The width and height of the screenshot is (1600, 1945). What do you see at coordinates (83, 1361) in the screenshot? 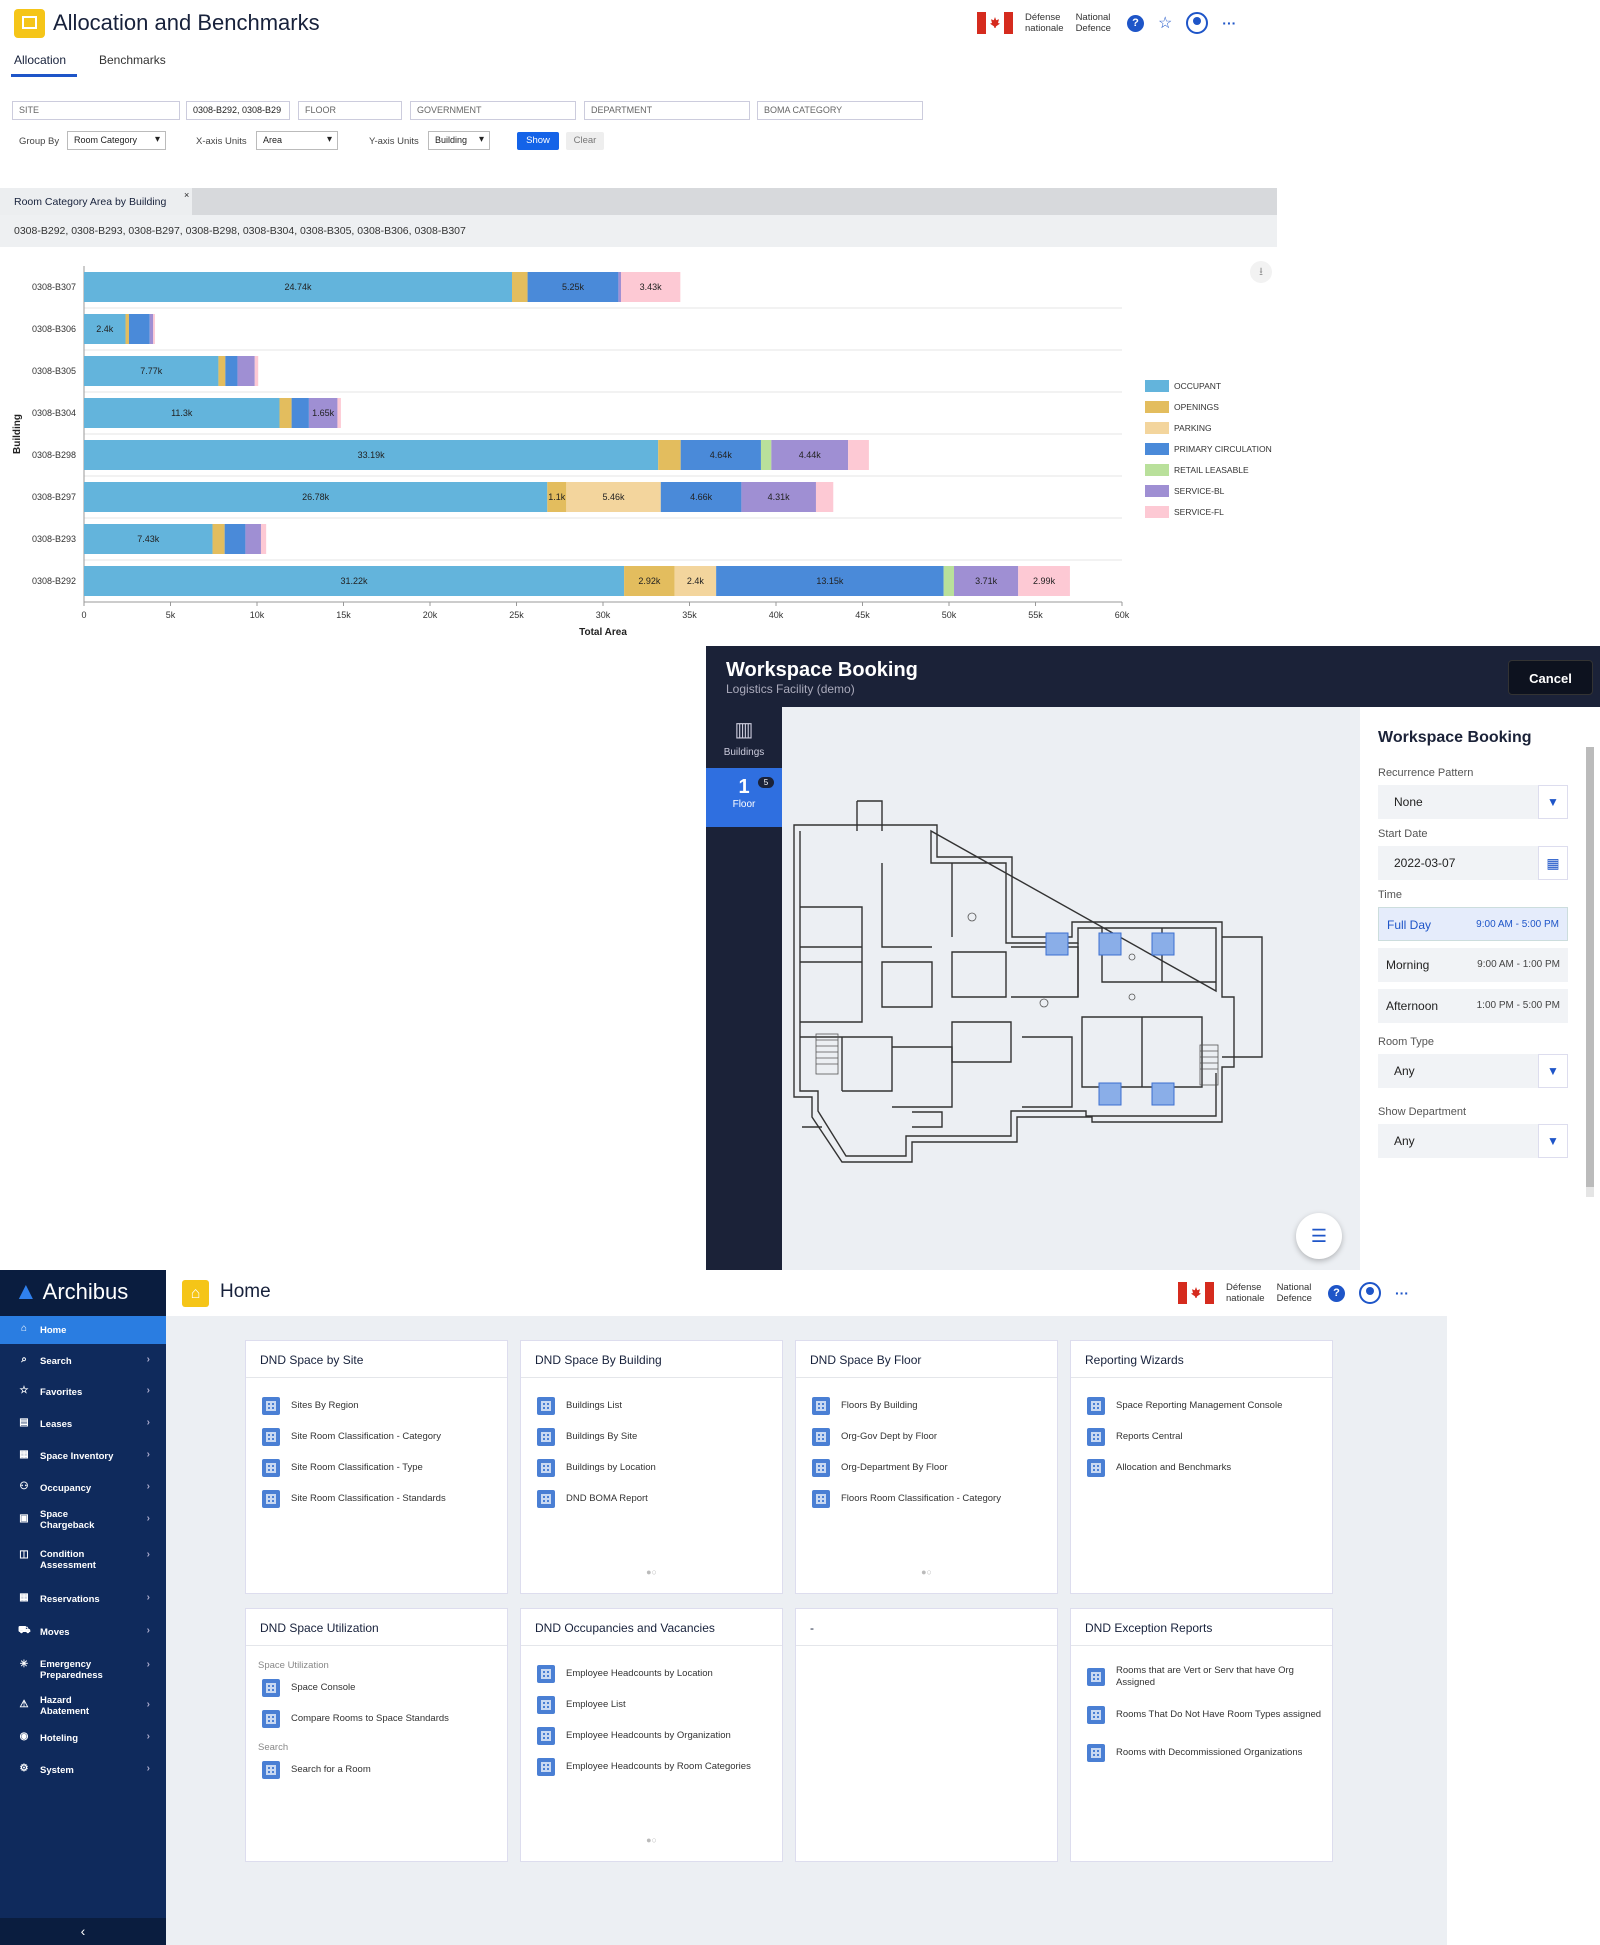
I see `sidebar-item-search: ⌕ Search ›` at bounding box center [83, 1361].